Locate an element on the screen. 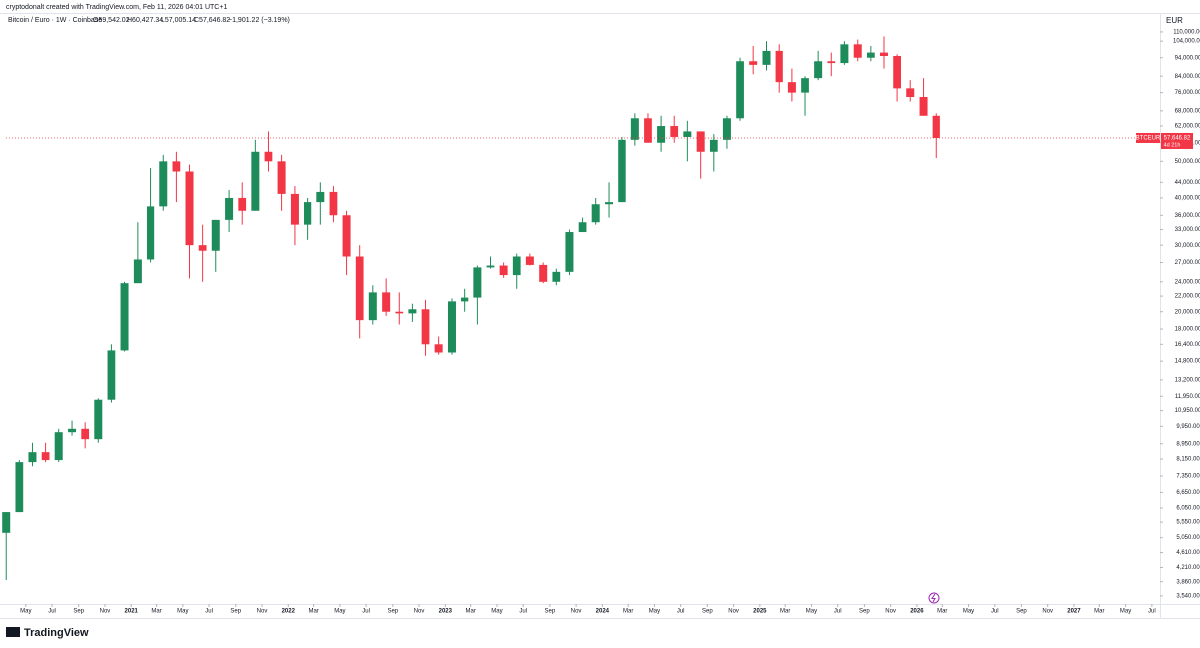 The height and width of the screenshot is (648, 1200). y-tick-label: 33,000.00 is located at coordinates (1187, 230).